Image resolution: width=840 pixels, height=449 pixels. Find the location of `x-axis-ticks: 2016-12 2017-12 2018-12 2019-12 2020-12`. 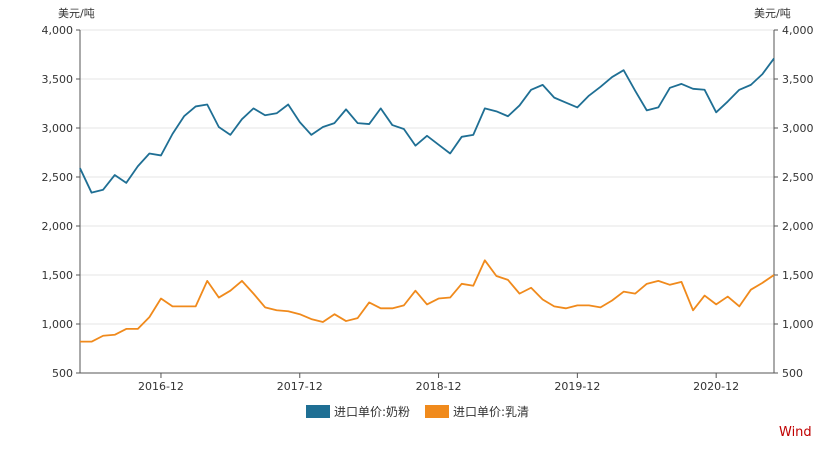

x-axis-ticks: 2016-12 2017-12 2018-12 2019-12 2020-12 is located at coordinates (438, 383).